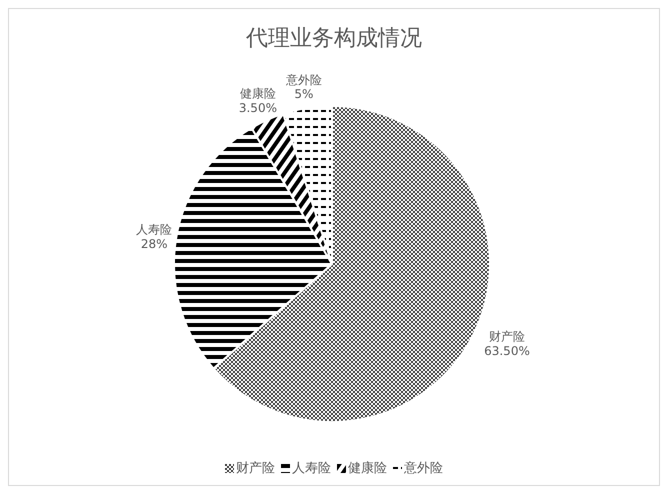  What do you see at coordinates (507, 351) in the screenshot?
I see `data-label: 63.50%` at bounding box center [507, 351].